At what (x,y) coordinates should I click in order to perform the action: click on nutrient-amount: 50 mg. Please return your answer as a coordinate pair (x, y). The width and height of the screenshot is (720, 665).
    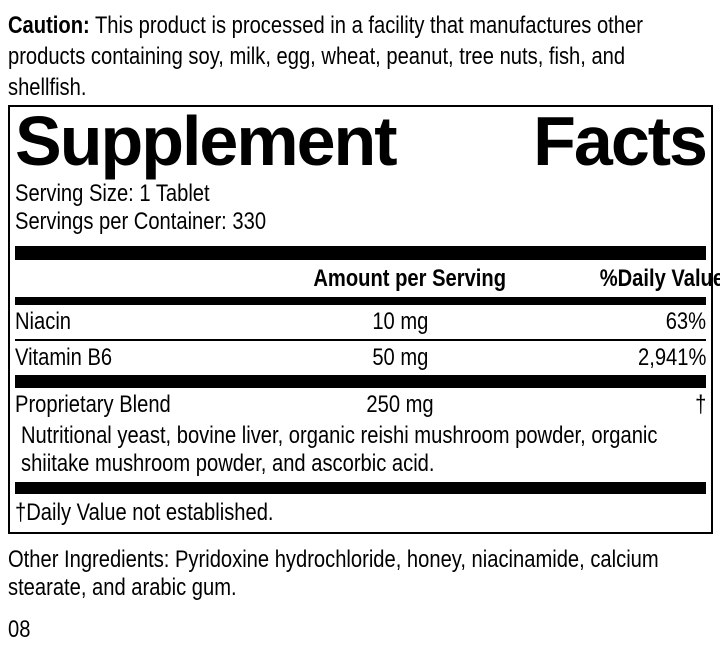
    Looking at the image, I should click on (400, 358).